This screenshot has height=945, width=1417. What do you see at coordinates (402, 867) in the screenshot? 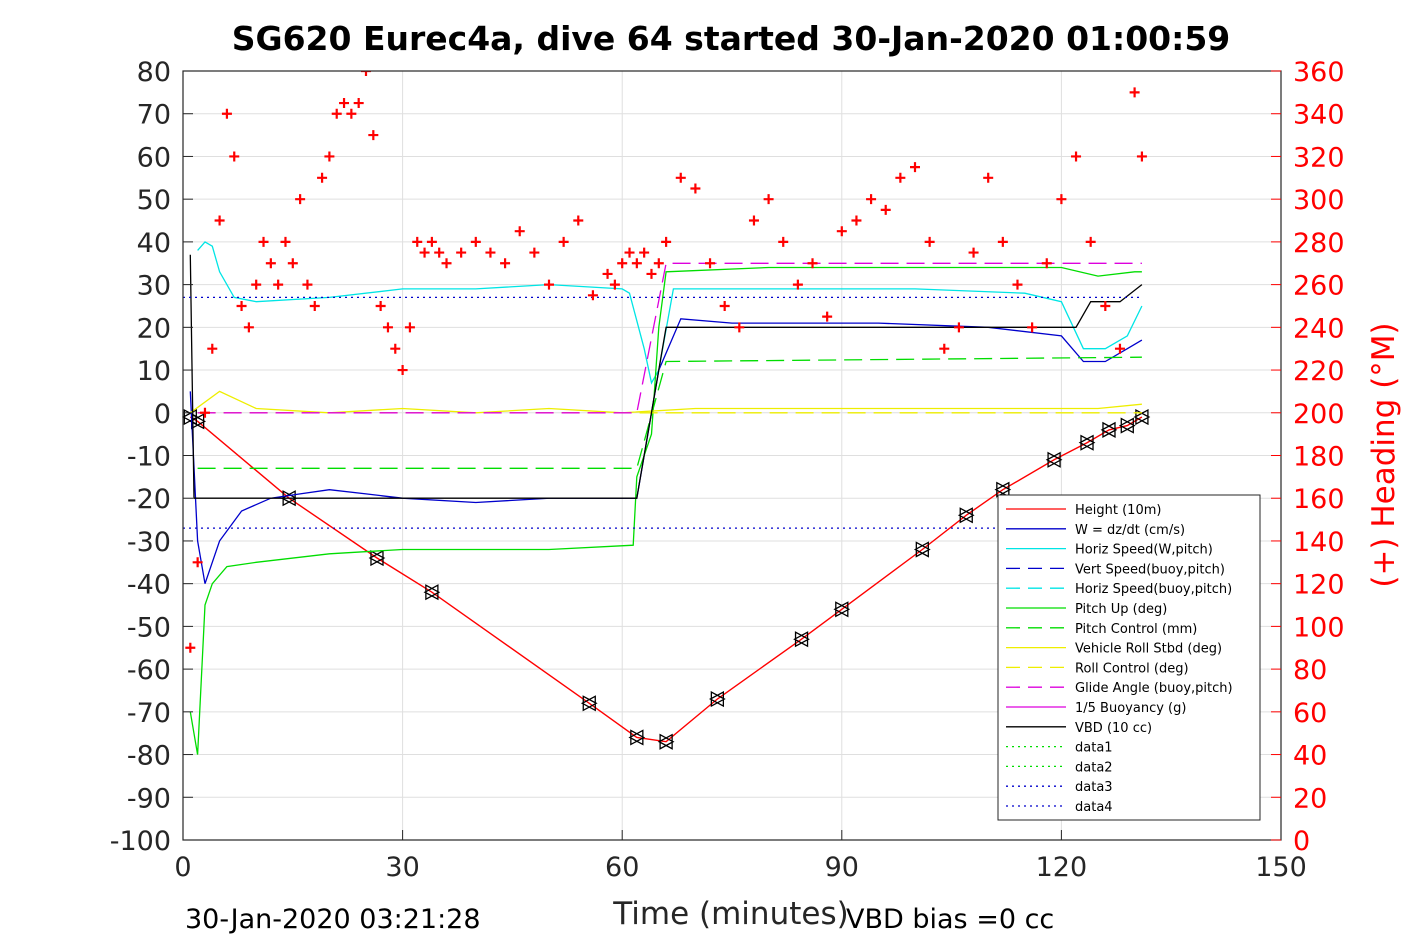
I see `x-tick-label: 30` at bounding box center [402, 867].